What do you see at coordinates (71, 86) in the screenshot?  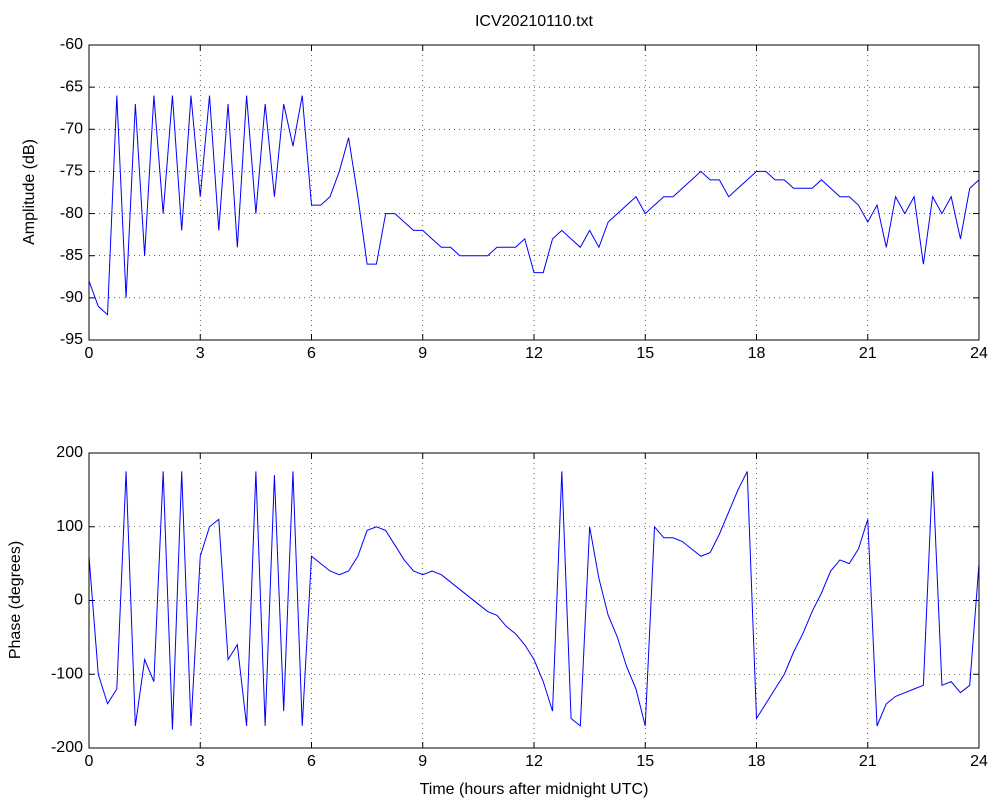 I see `y-tick-label: -65` at bounding box center [71, 86].